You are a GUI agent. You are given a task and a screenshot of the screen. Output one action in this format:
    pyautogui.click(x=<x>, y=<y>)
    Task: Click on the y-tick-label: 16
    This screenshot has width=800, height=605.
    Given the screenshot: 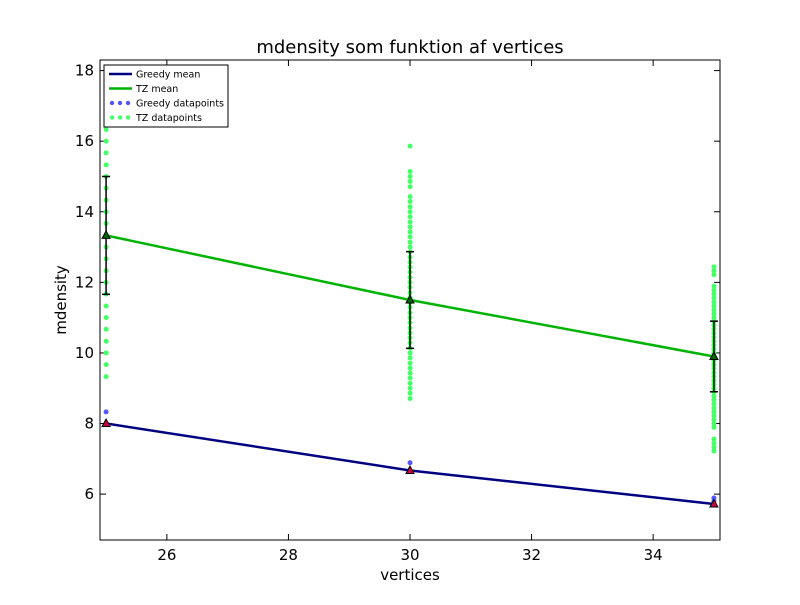 What is the action you would take?
    pyautogui.click(x=84, y=141)
    